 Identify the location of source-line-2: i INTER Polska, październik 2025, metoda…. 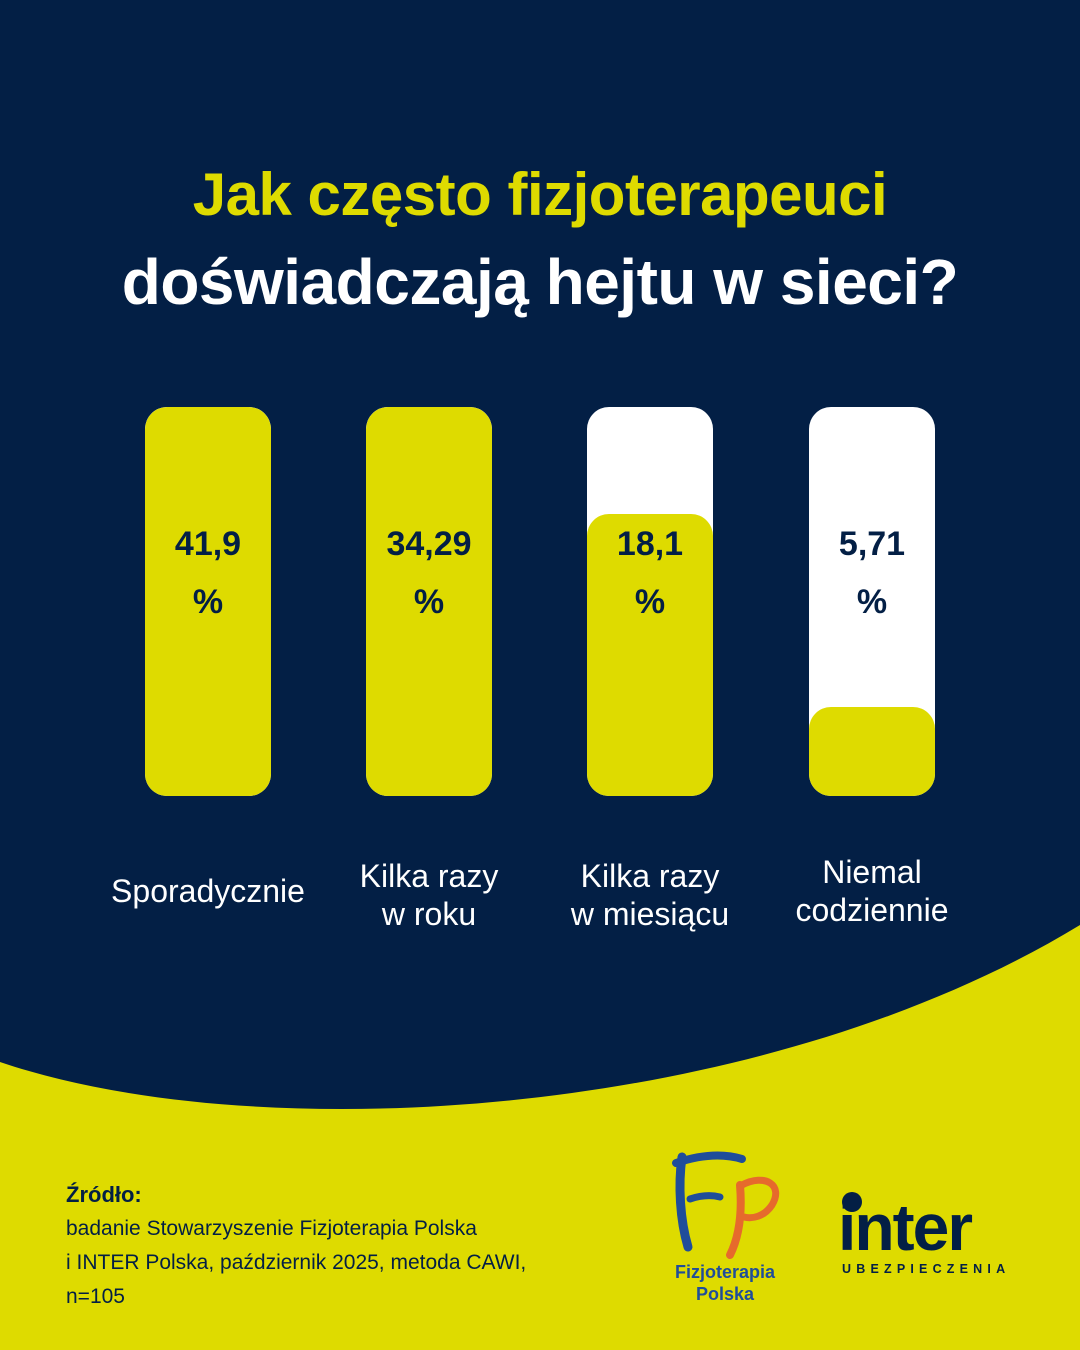
(296, 1262).